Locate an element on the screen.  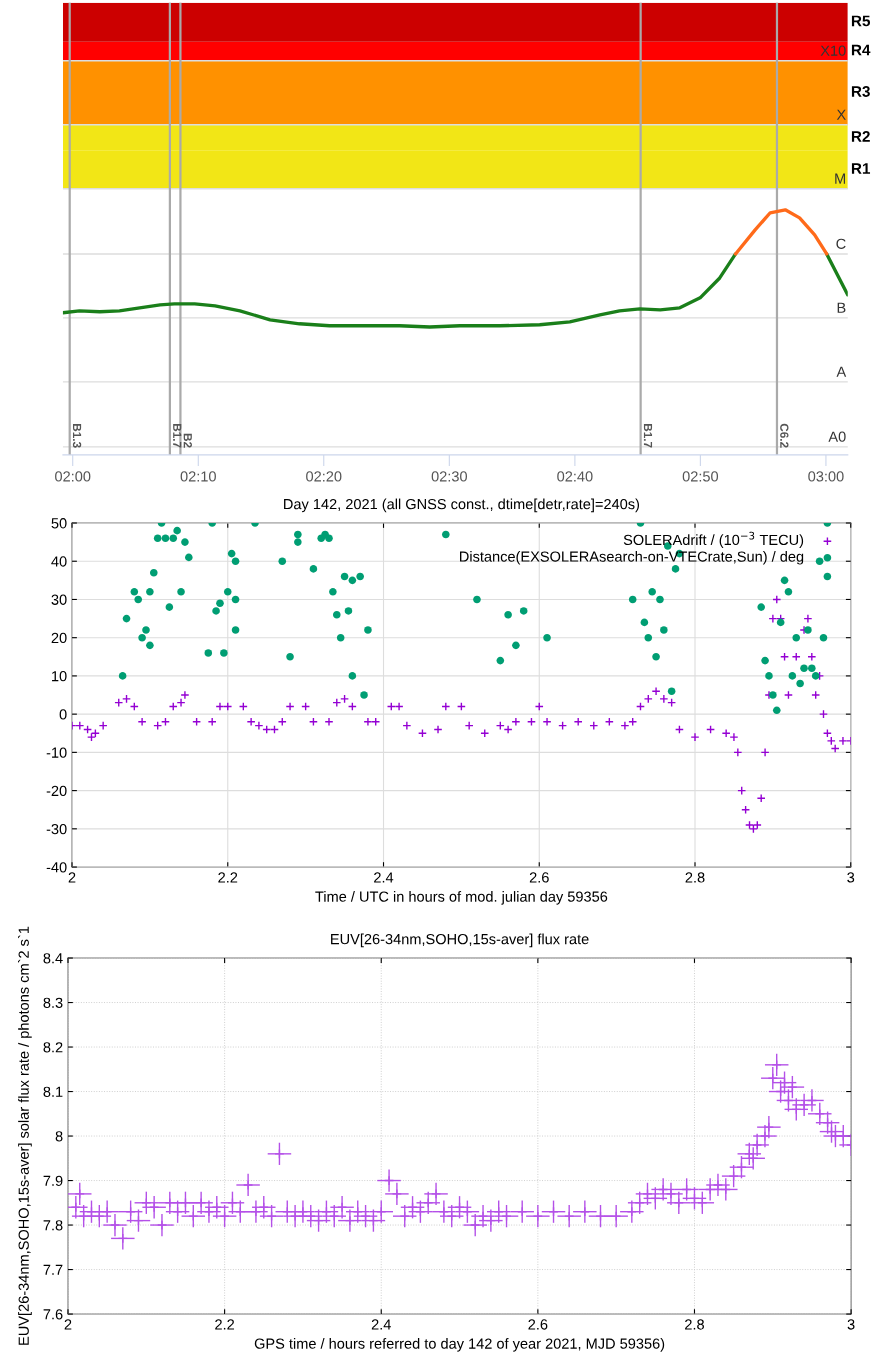
y-tick-label: -40 is located at coordinates (56, 867).